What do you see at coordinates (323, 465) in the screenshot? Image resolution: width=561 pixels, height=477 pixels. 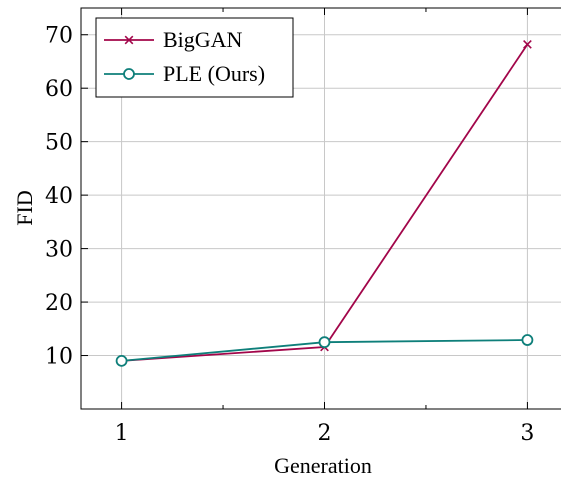 I see `x-axis-title: Generation` at bounding box center [323, 465].